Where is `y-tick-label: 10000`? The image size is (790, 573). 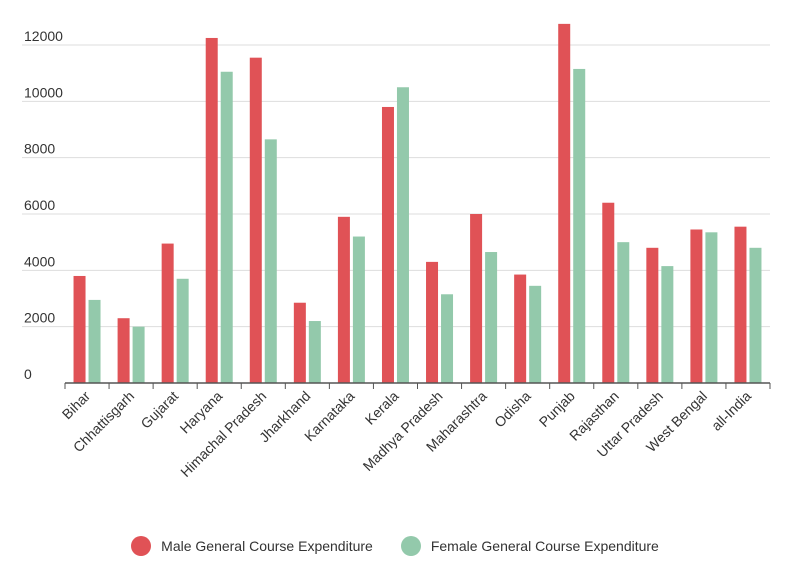
y-tick-label: 10000 is located at coordinates (43, 92).